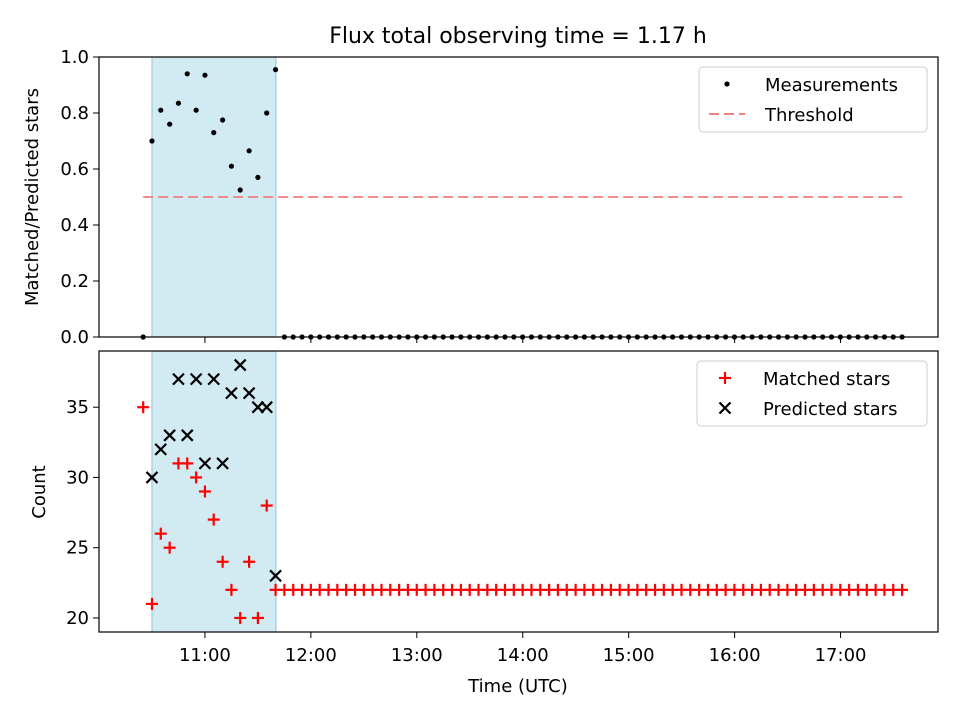  Describe the element at coordinates (74, 169) in the screenshot. I see `y-tick-label: 0.6` at that location.